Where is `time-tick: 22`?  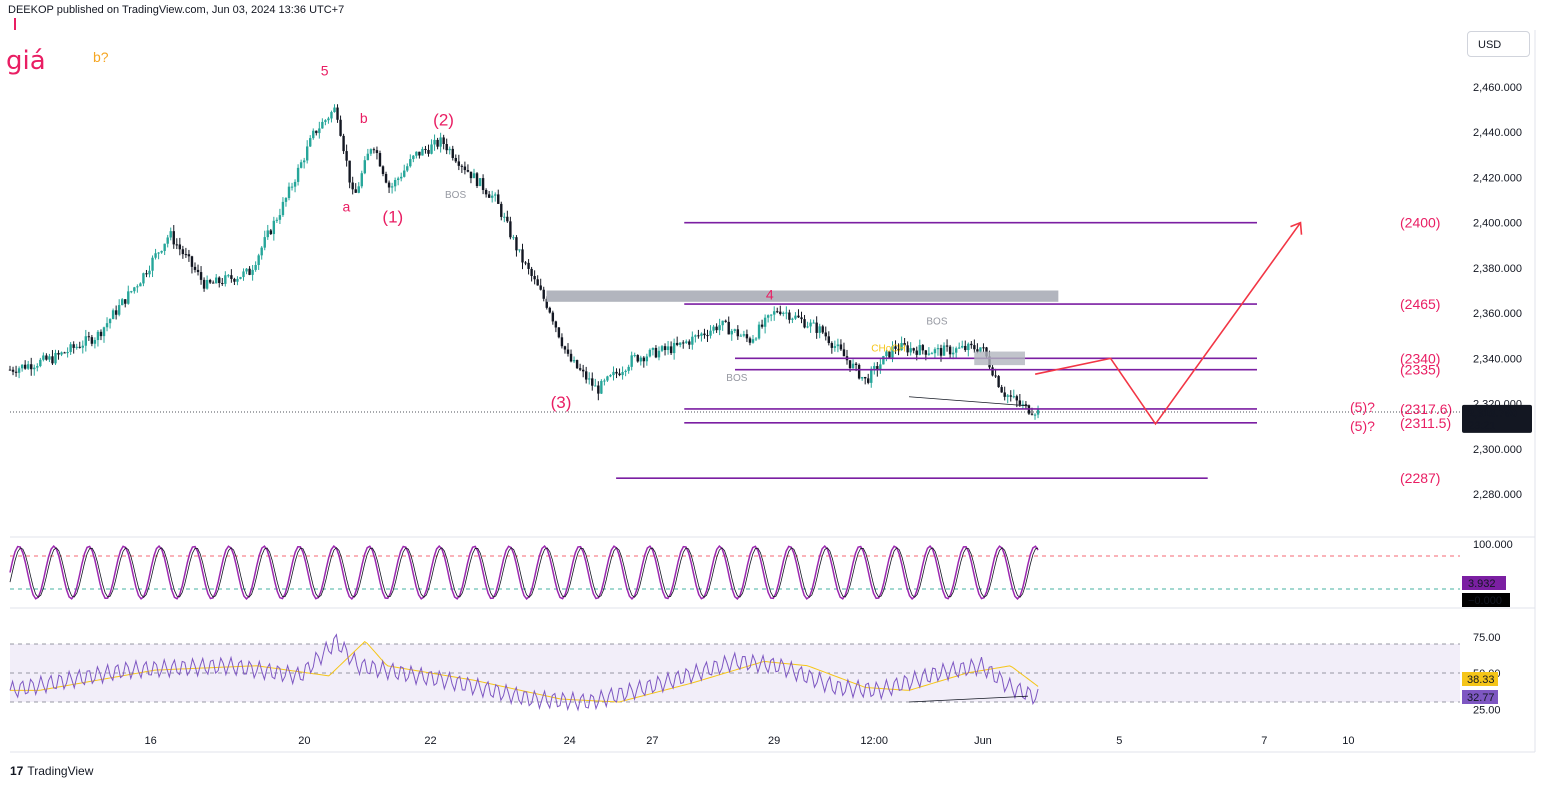 time-tick: 22 is located at coordinates (430, 741).